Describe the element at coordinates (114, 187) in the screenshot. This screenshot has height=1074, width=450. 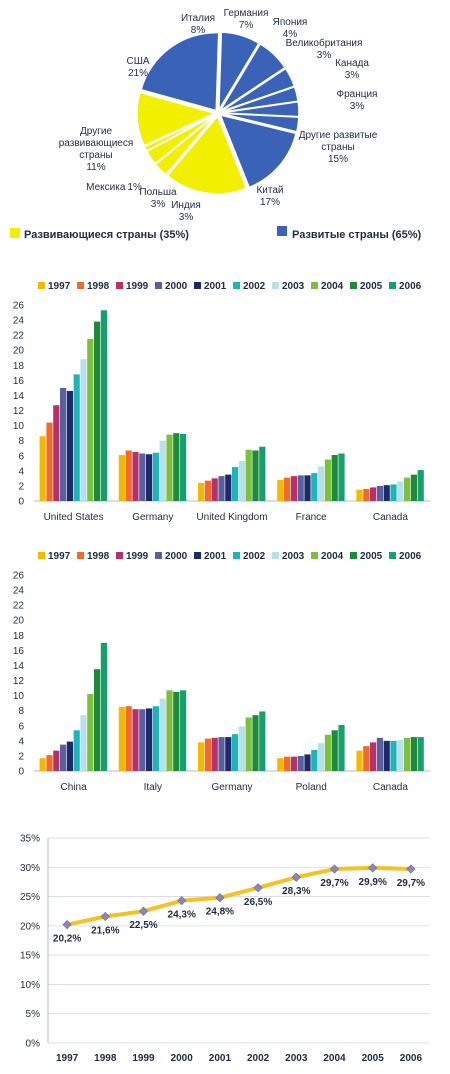
I see `pie-label-mexico: Мексика 1%` at that location.